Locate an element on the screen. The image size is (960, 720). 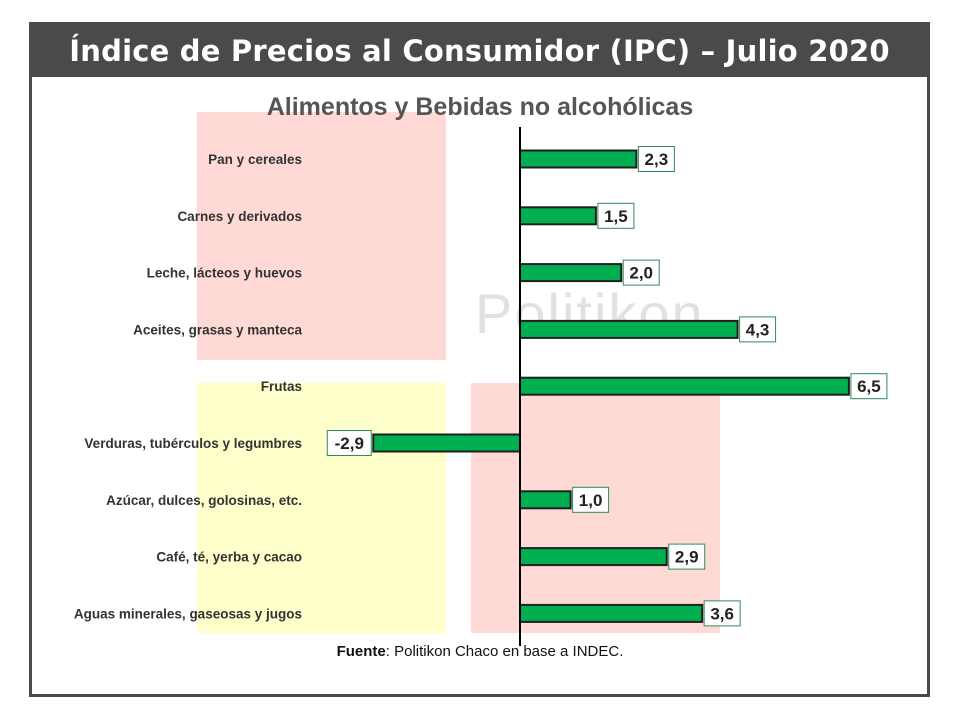
value-label-7: 1,0 is located at coordinates (591, 500).